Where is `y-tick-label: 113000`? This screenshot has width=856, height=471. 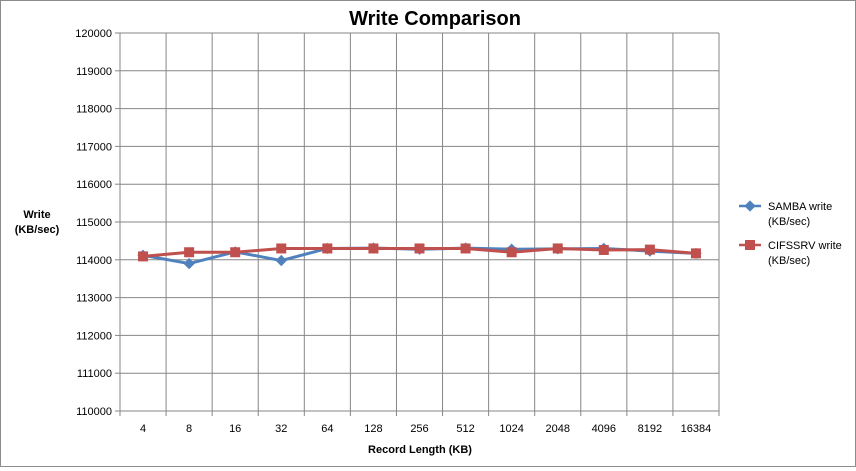 y-tick-label: 113000 is located at coordinates (94, 299).